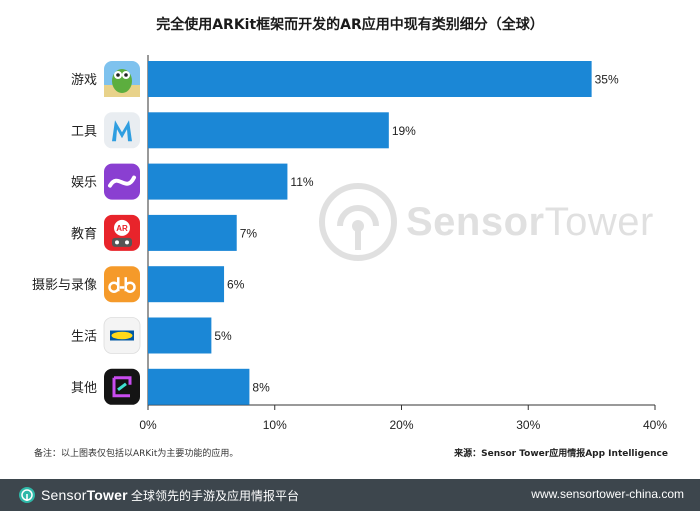 The image size is (700, 511). Describe the element at coordinates (84, 337) in the screenshot. I see `category-label: 生活` at that location.